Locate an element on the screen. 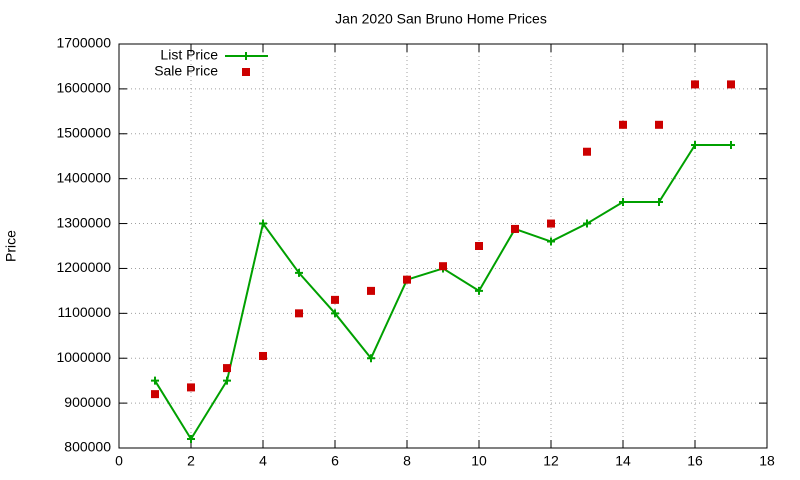  y-tick-label: 800000 is located at coordinates (87, 447).